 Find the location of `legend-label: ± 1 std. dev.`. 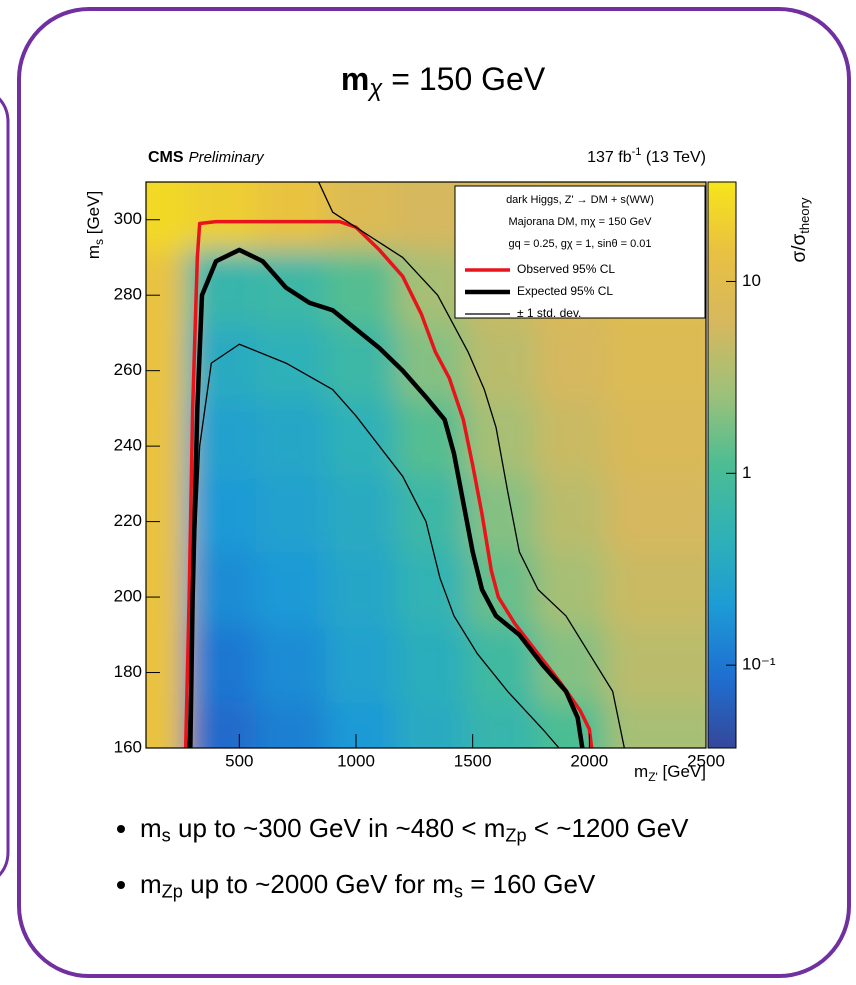

legend-label: ± 1 std. dev. is located at coordinates (549, 313).